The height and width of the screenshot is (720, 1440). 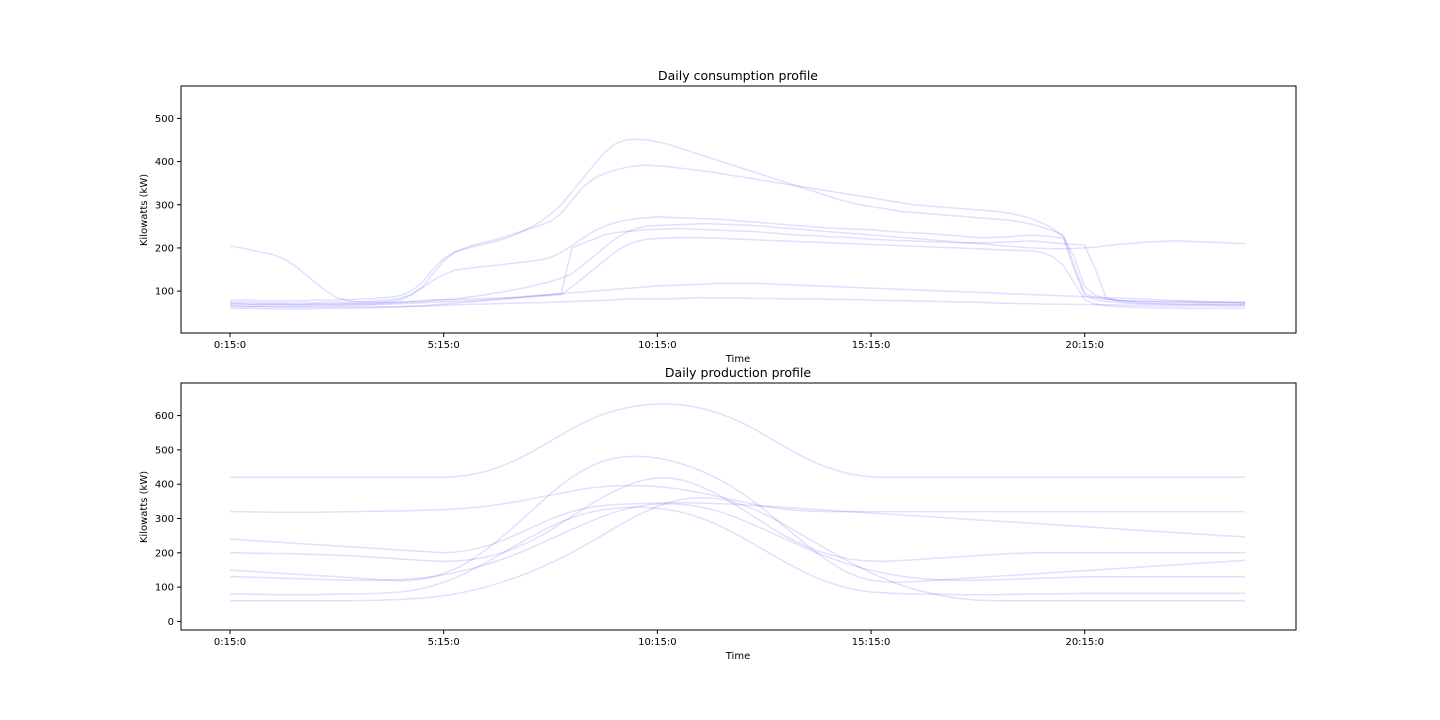 I want to click on production-y-tick-label: 200, so click(x=164, y=553).